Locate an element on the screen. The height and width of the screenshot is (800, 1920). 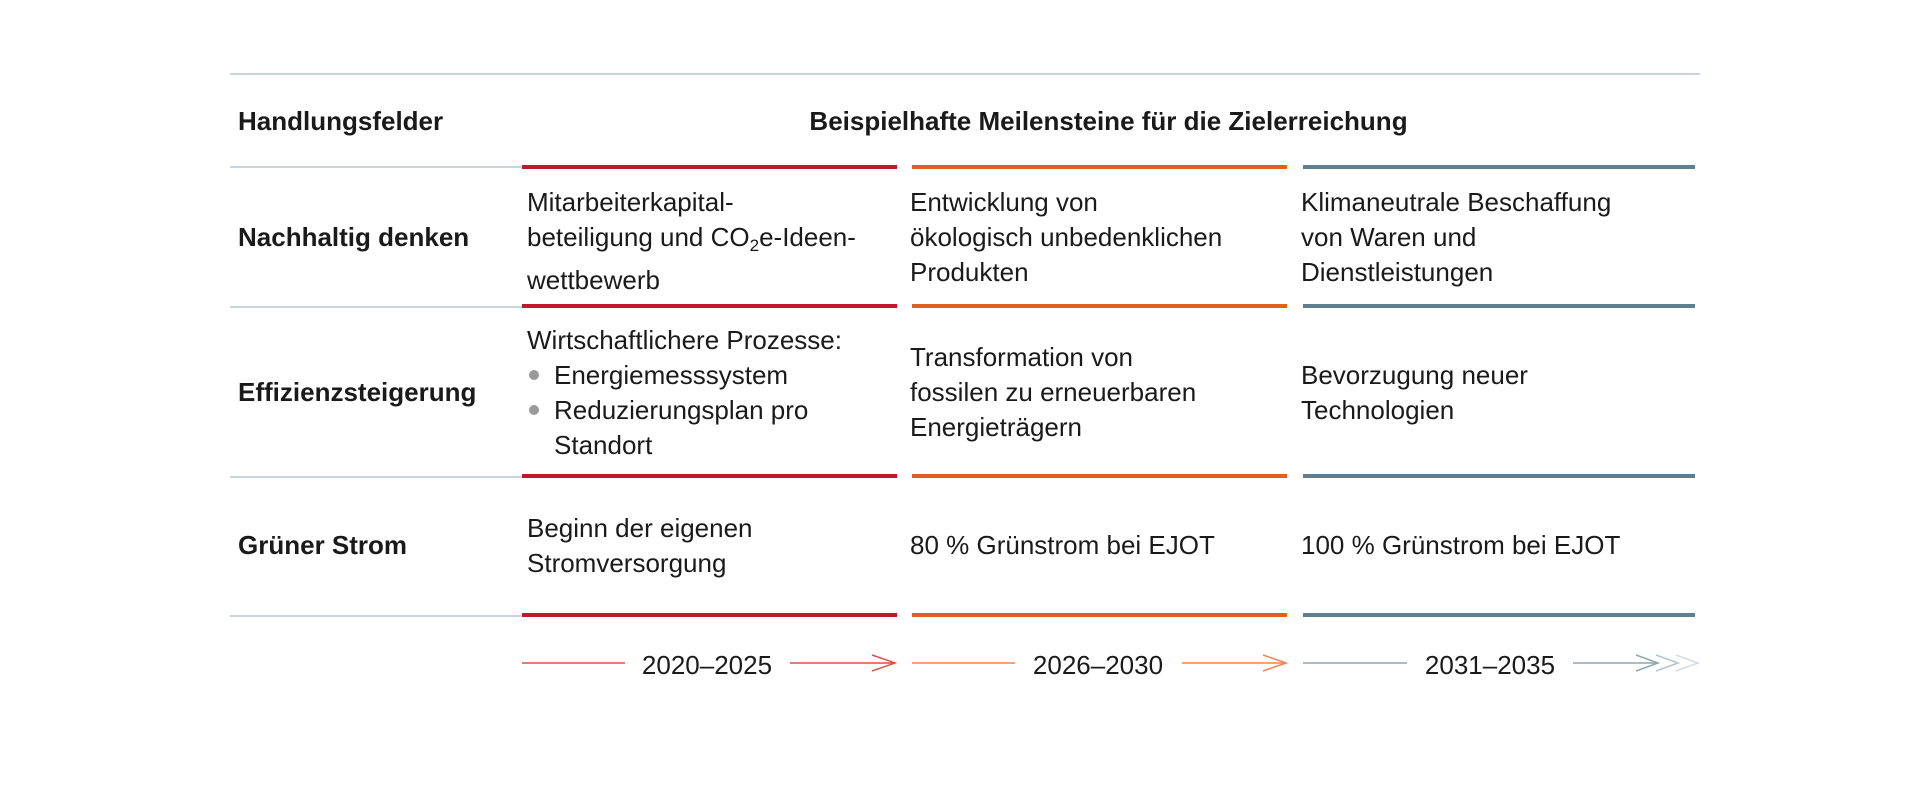
row-label-gruener-strom: Grüner Strom is located at coordinates (323, 545).